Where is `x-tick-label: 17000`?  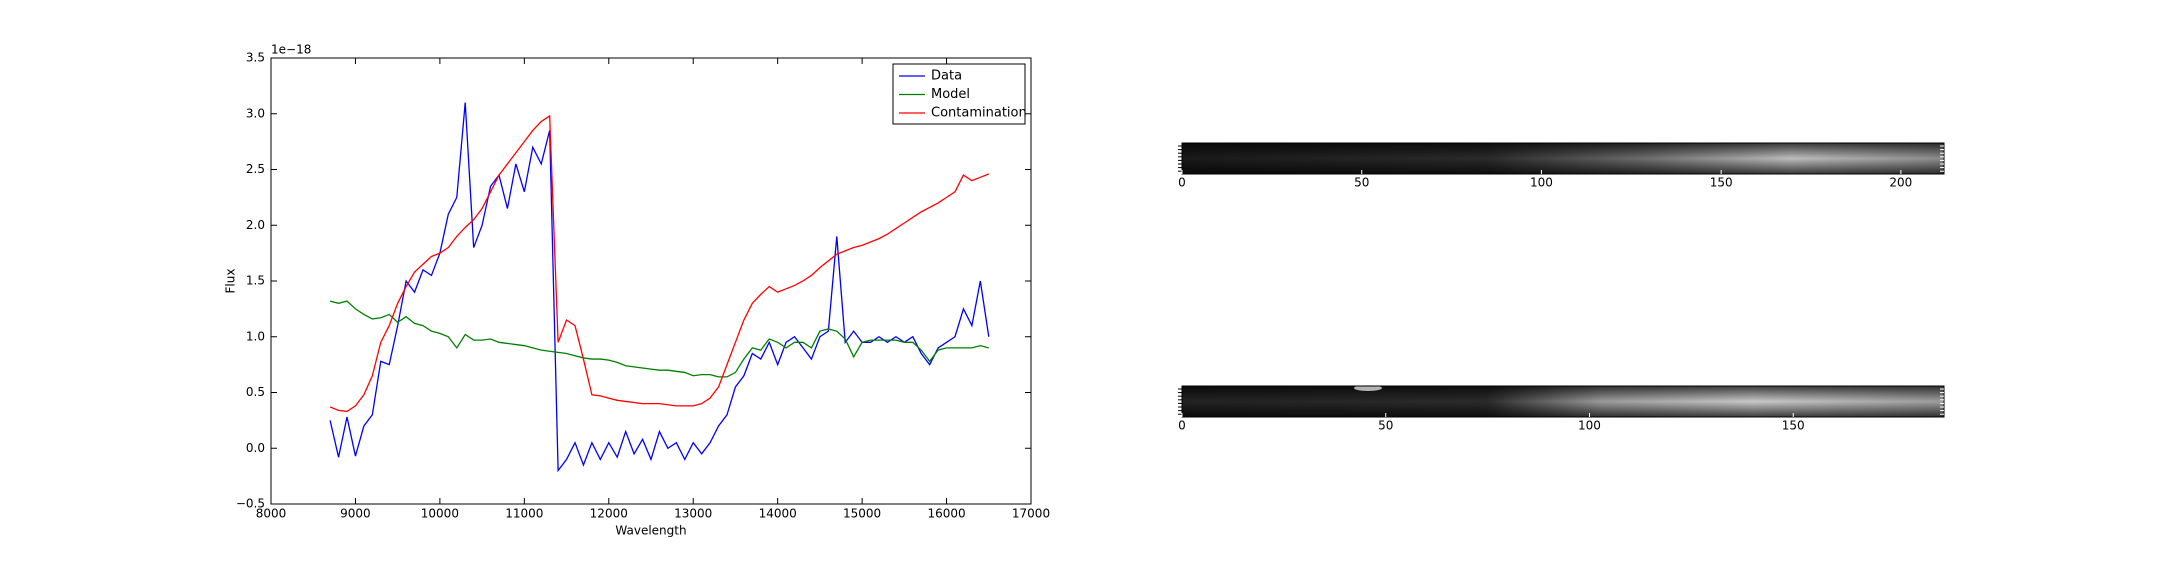 x-tick-label: 17000 is located at coordinates (1031, 514).